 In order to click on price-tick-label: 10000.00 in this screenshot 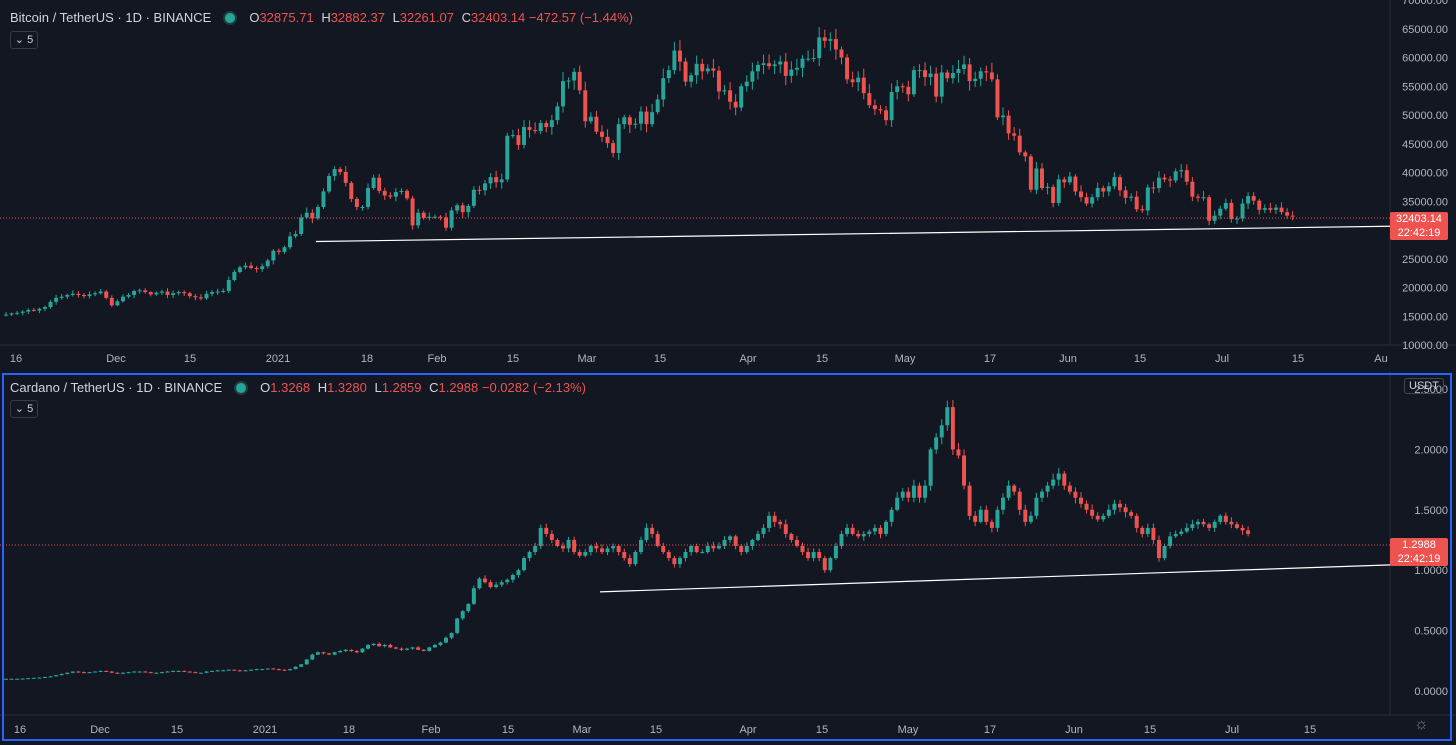, I will do `click(1425, 346)`.